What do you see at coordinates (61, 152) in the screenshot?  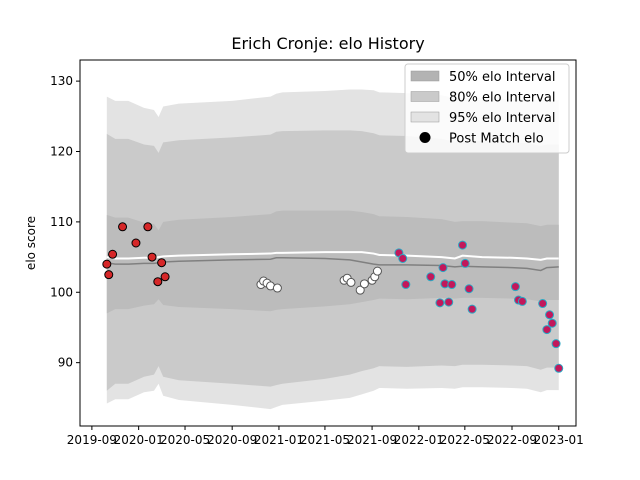 I see `y-tick-label-3: 120` at bounding box center [61, 152].